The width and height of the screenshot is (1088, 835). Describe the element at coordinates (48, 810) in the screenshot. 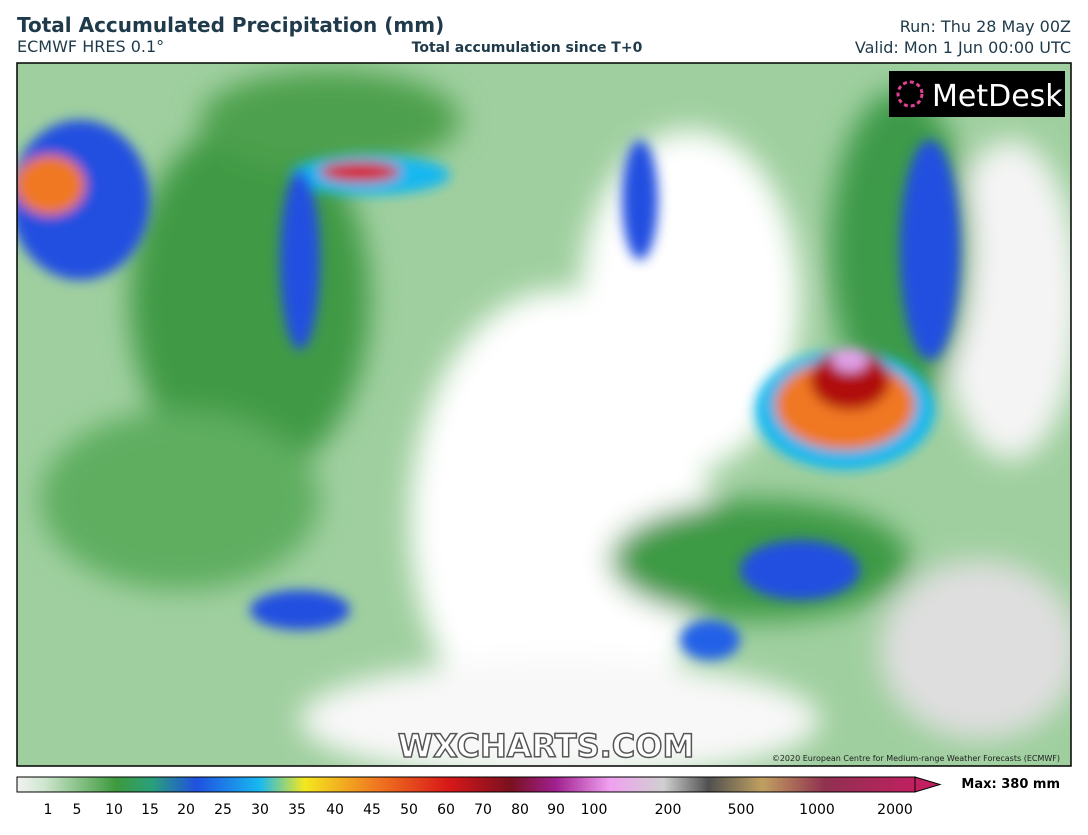

I see `colorbar-label: 1` at that location.